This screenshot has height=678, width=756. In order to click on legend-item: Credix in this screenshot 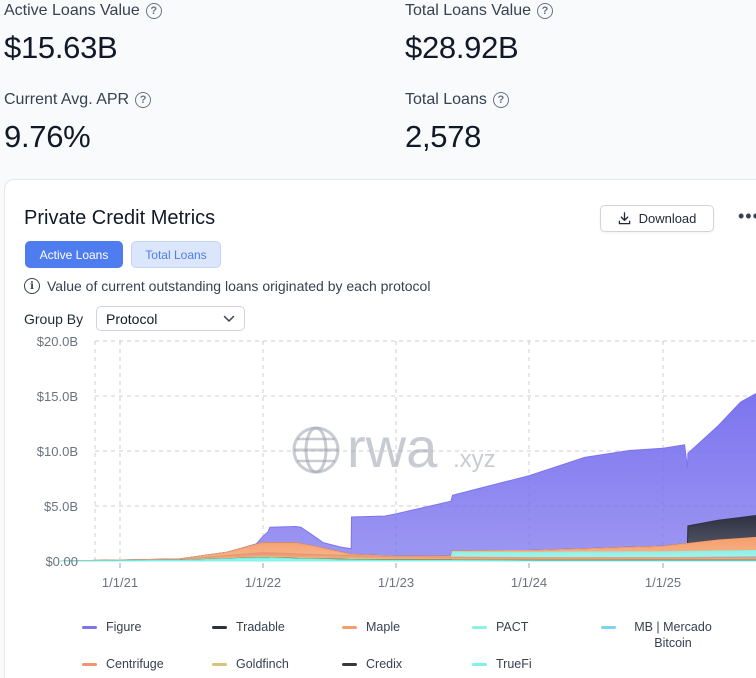, I will do `click(372, 664)`.